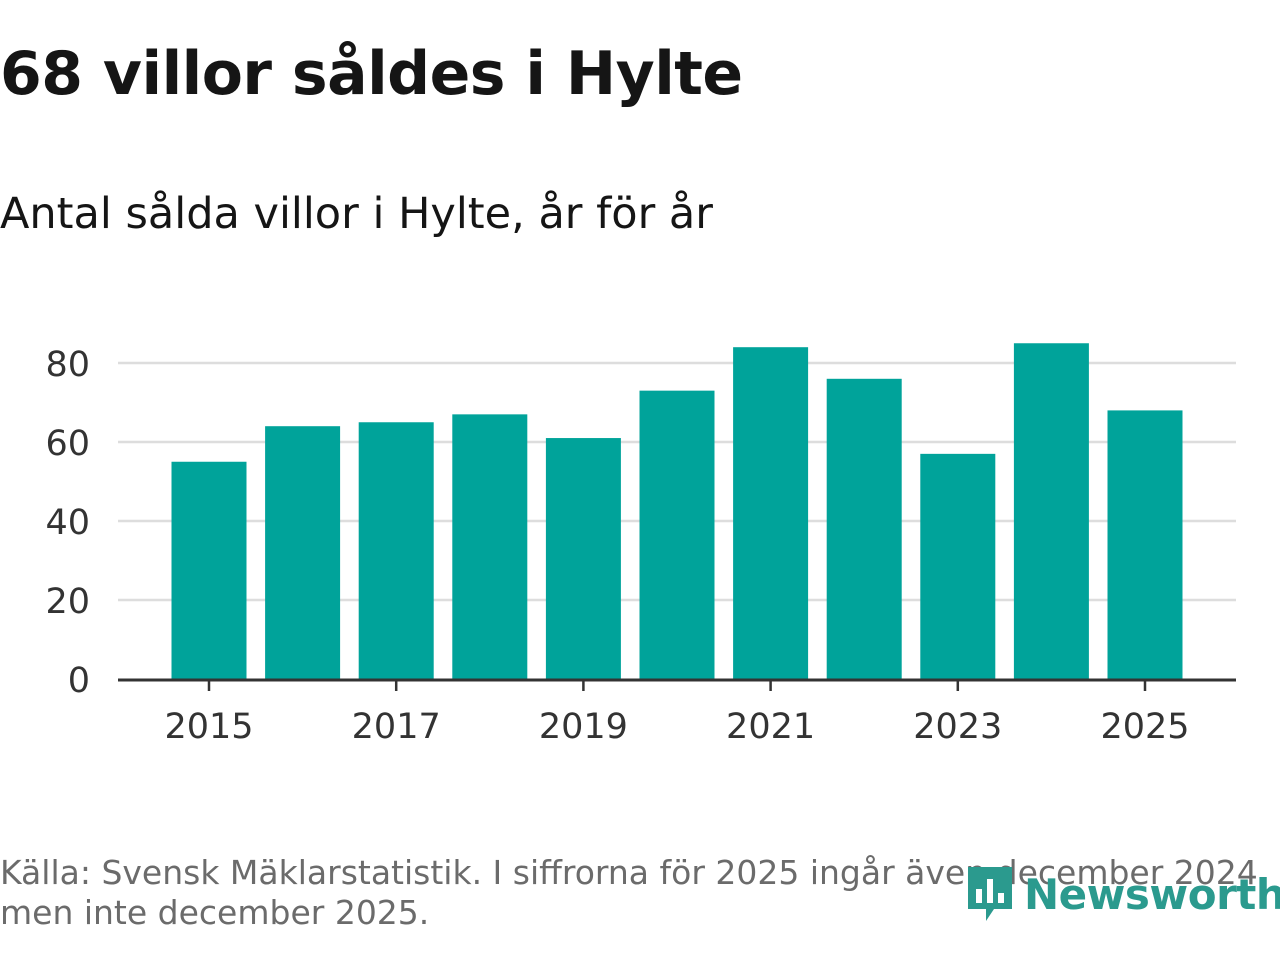 The width and height of the screenshot is (1280, 960). What do you see at coordinates (1144, 727) in the screenshot?
I see `x-tick-label-2025: 2025` at bounding box center [1144, 727].